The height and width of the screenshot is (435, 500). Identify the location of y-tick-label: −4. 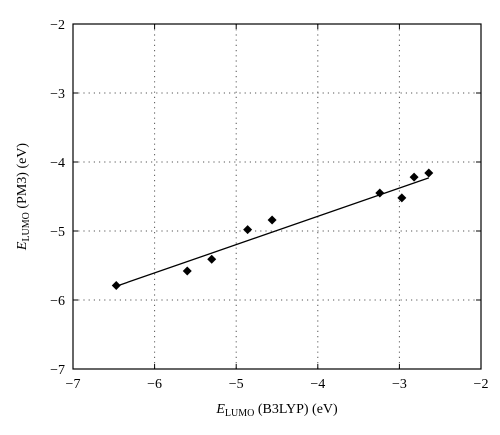
(57, 163).